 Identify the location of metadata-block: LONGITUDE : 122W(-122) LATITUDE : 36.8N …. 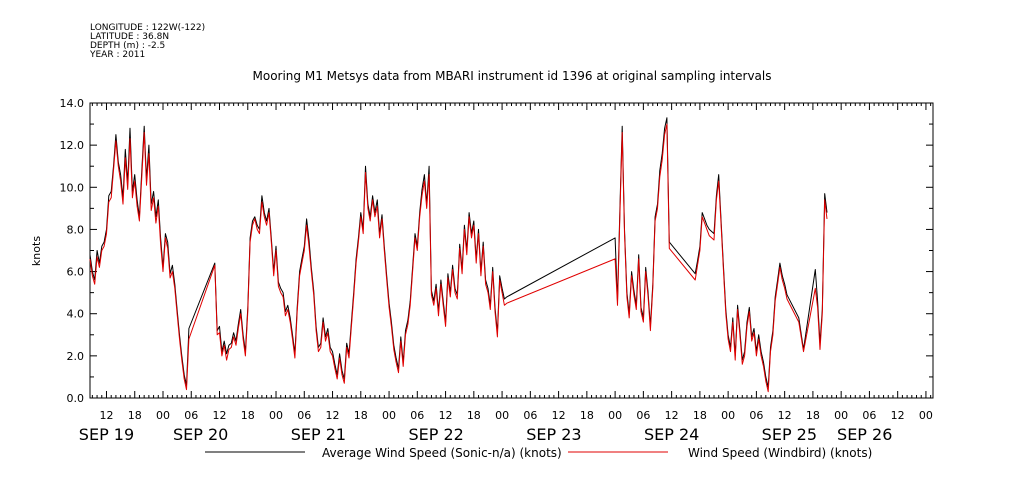
(147, 41).